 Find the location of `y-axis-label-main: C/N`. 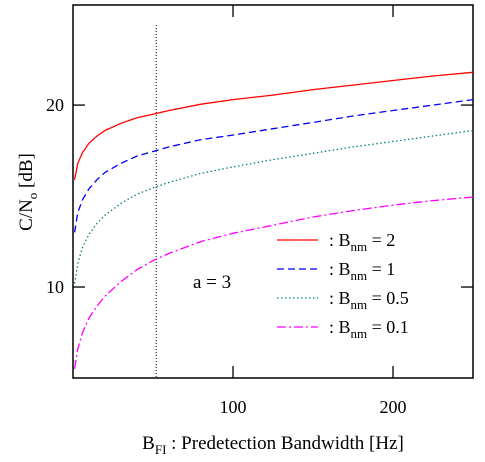

y-axis-label-main: C/N is located at coordinates (26, 215).